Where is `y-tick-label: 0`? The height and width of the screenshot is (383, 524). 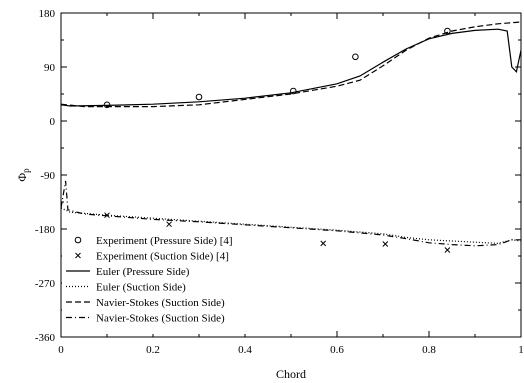 y-tick-label: 0 is located at coordinates (53, 122).